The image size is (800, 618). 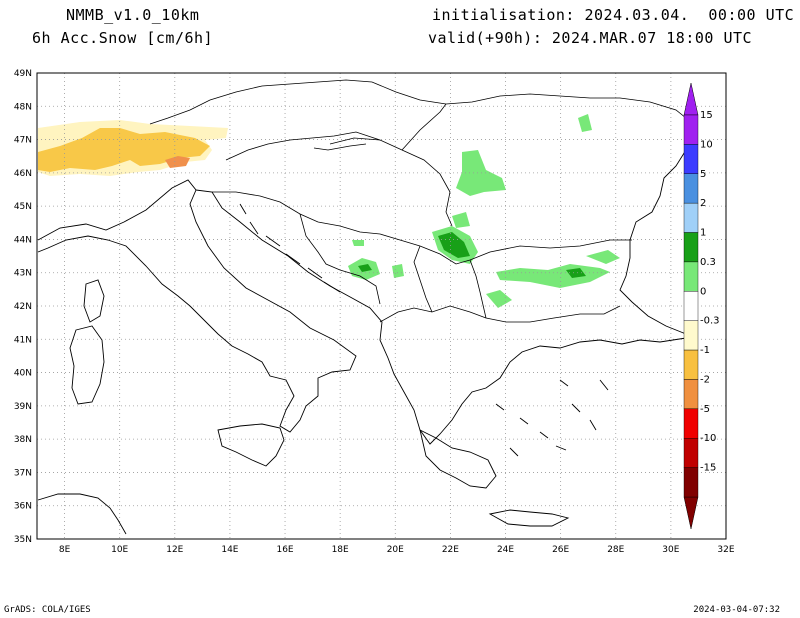 I want to click on lat-label: 49N, so click(x=23, y=74).